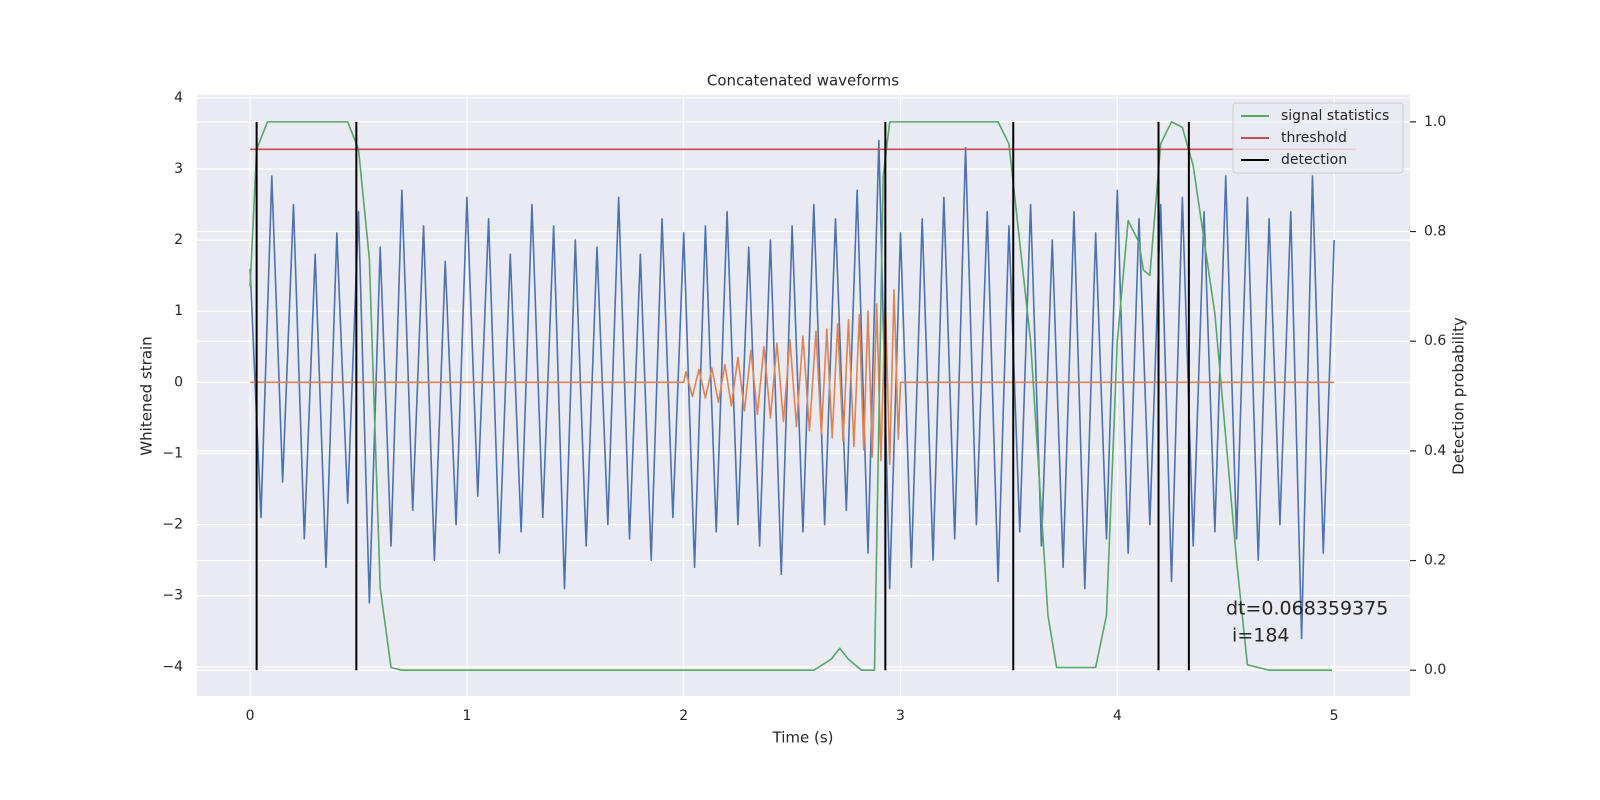  Describe the element at coordinates (1258, 636) in the screenshot. I see `annotation: i=184` at that location.